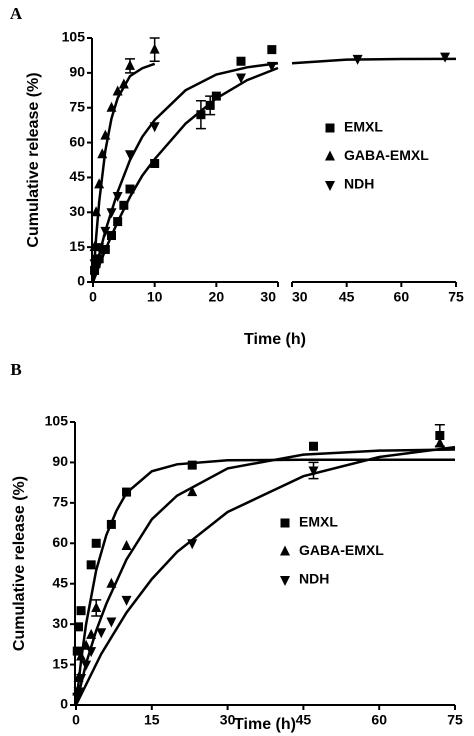 The height and width of the screenshot is (736, 474). What do you see at coordinates (155, 297) in the screenshot?
I see `x-tick-label: 10` at bounding box center [155, 297].